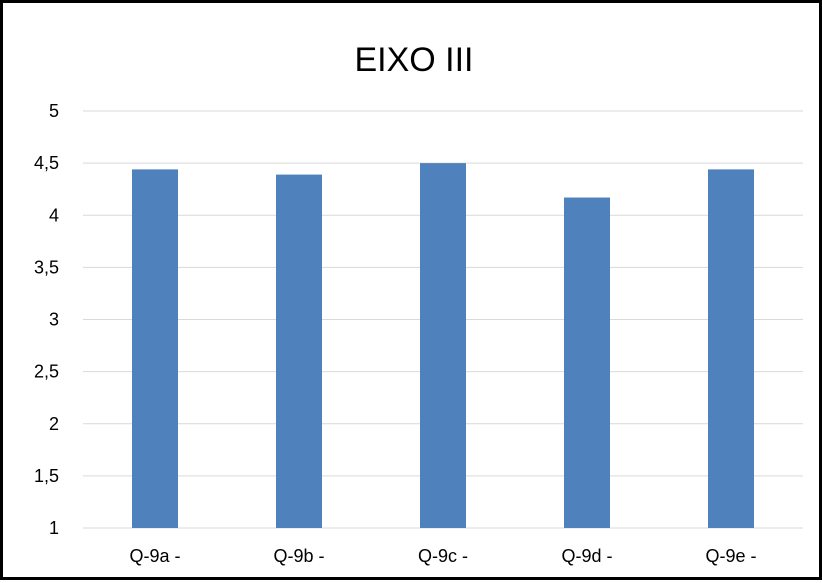  I want to click on x-tick-label: Q-9d -, so click(586, 556).